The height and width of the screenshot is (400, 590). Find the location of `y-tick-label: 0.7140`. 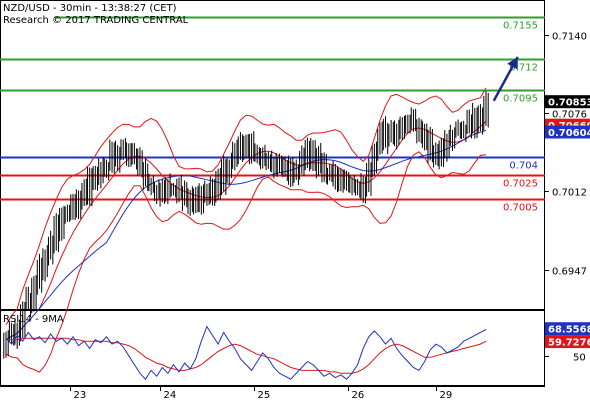

y-tick-label: 0.7140 is located at coordinates (569, 37).